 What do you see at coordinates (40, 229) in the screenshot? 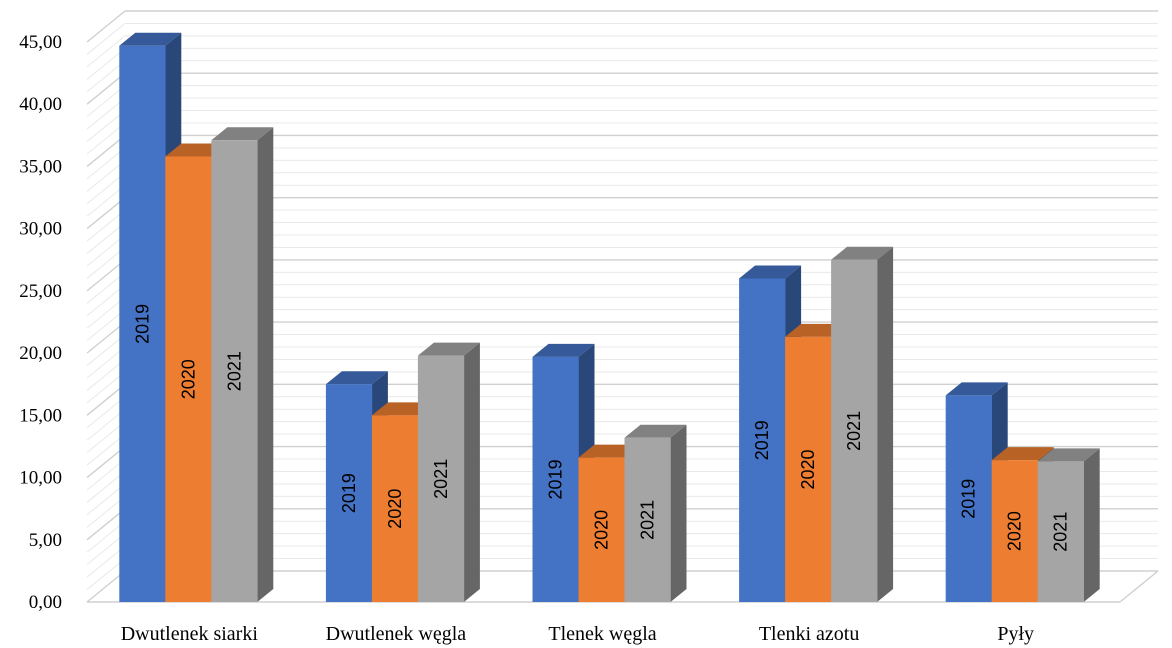
I see `y-tick-label: 30,00` at bounding box center [40, 229].